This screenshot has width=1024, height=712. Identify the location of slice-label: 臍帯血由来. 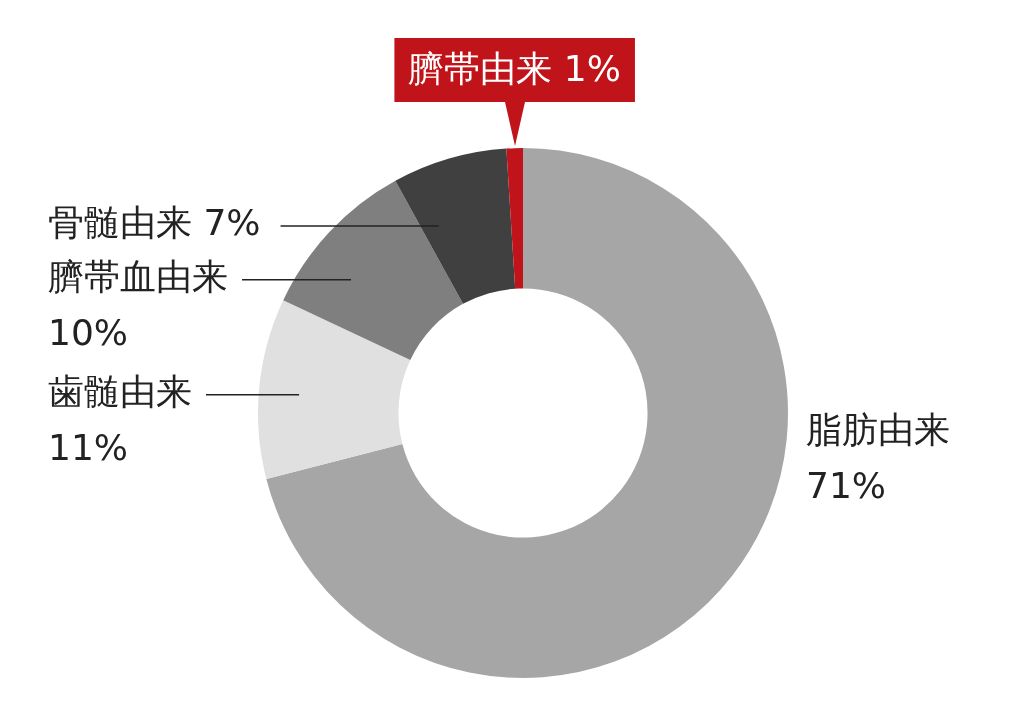
(138, 277).